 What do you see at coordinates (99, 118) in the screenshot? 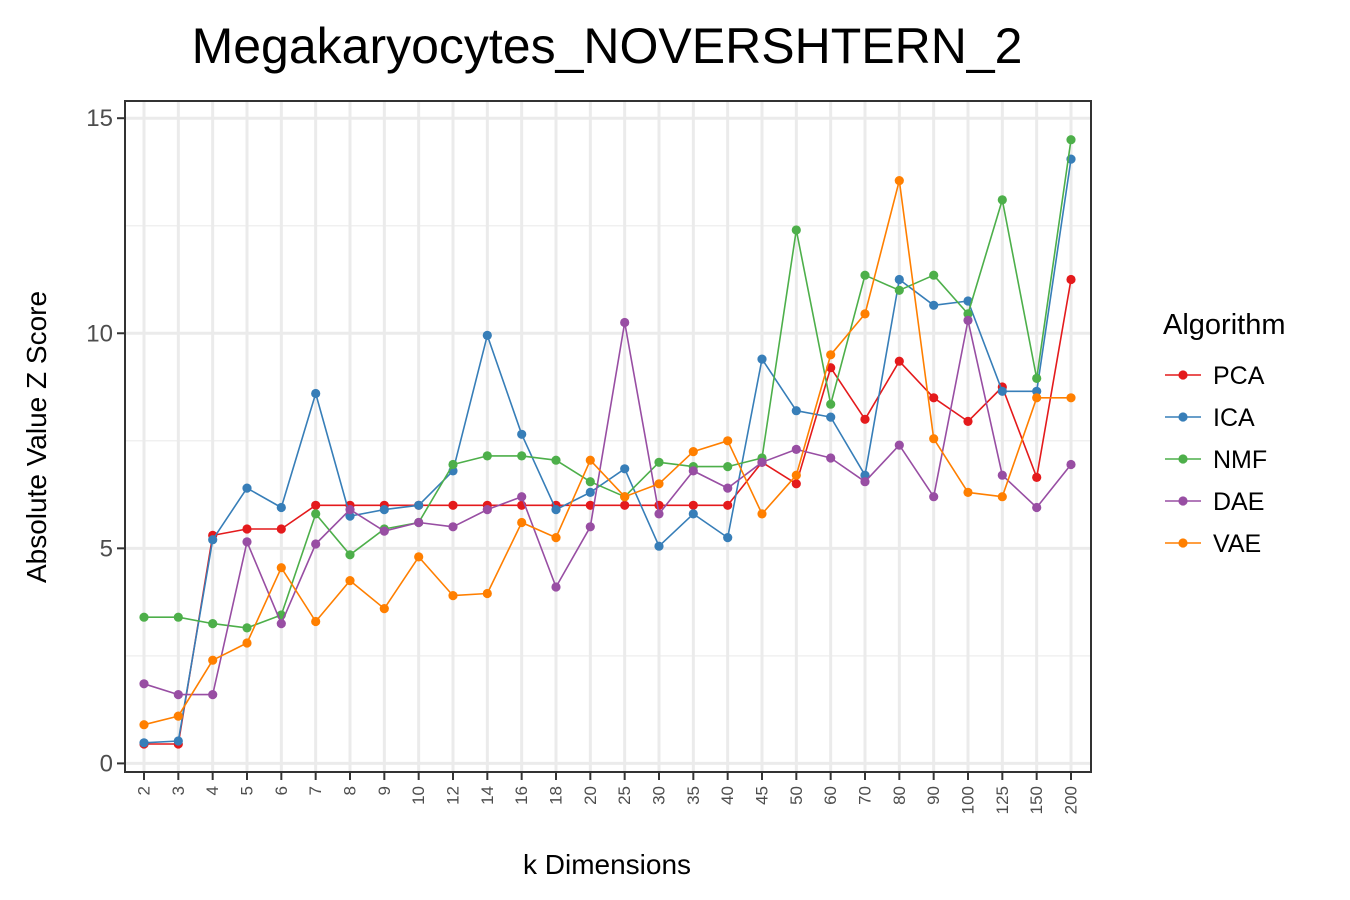
I see `y-tick-label: 15` at bounding box center [99, 118].